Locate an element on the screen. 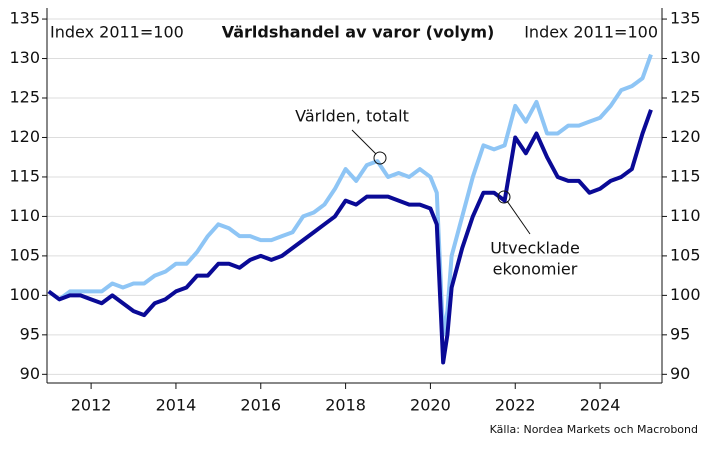 The width and height of the screenshot is (710, 452). y2-tick-label: 130 is located at coordinates (685, 57).